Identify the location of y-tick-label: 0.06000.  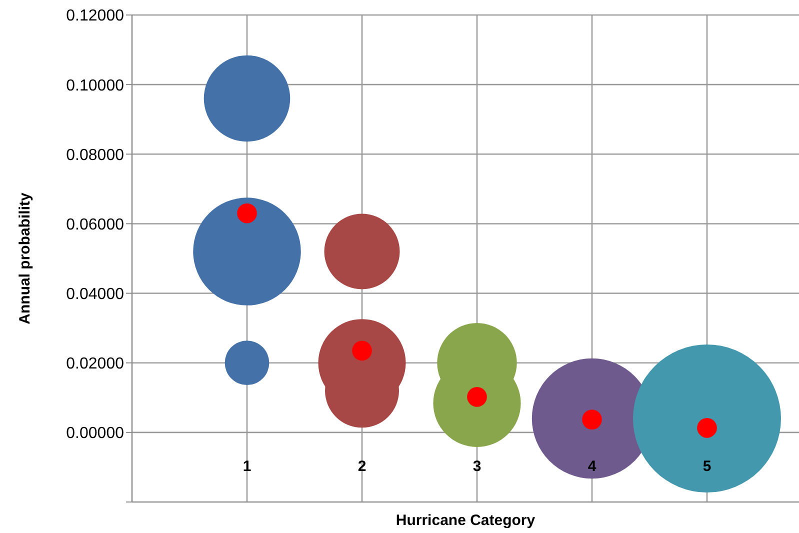
(95, 225).